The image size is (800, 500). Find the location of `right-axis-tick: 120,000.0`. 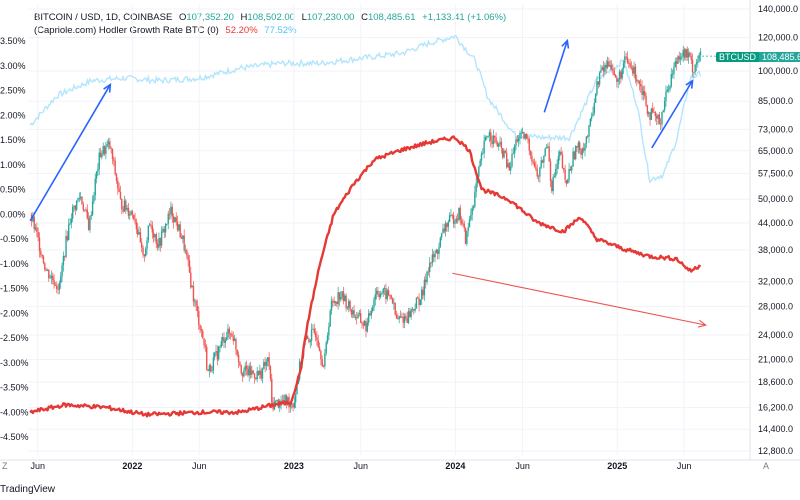

right-axis-tick: 120,000.0 is located at coordinates (778, 37).